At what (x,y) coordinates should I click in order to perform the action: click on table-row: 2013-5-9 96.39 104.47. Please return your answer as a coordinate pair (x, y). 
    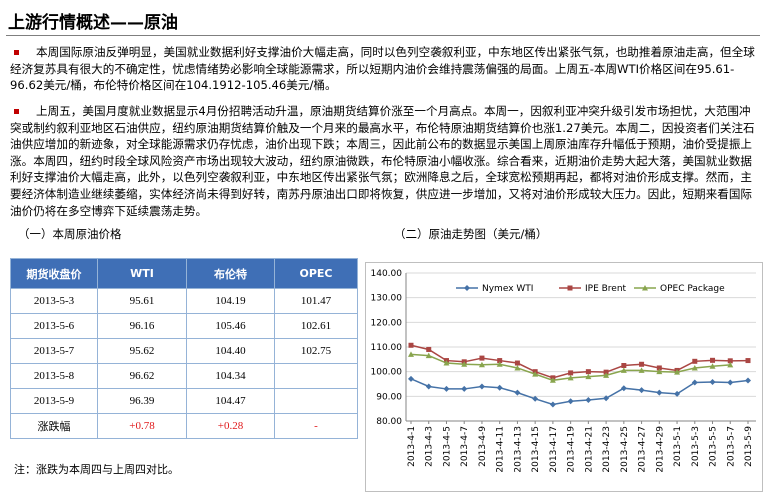
    Looking at the image, I should click on (184, 401).